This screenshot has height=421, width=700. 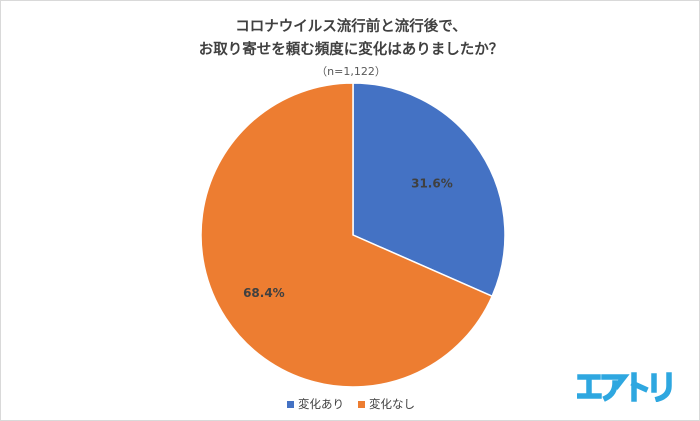 I want to click on legend-swatch-changed, so click(x=290, y=404).